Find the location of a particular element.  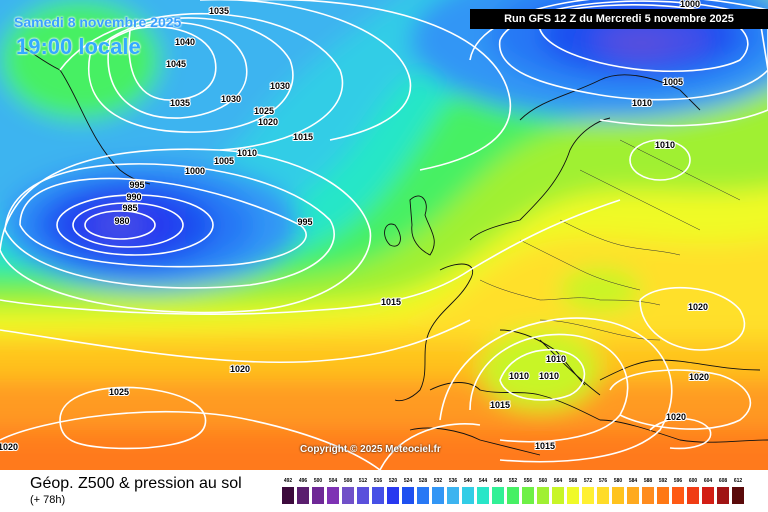

legend-value: 604 is located at coordinates (708, 481).